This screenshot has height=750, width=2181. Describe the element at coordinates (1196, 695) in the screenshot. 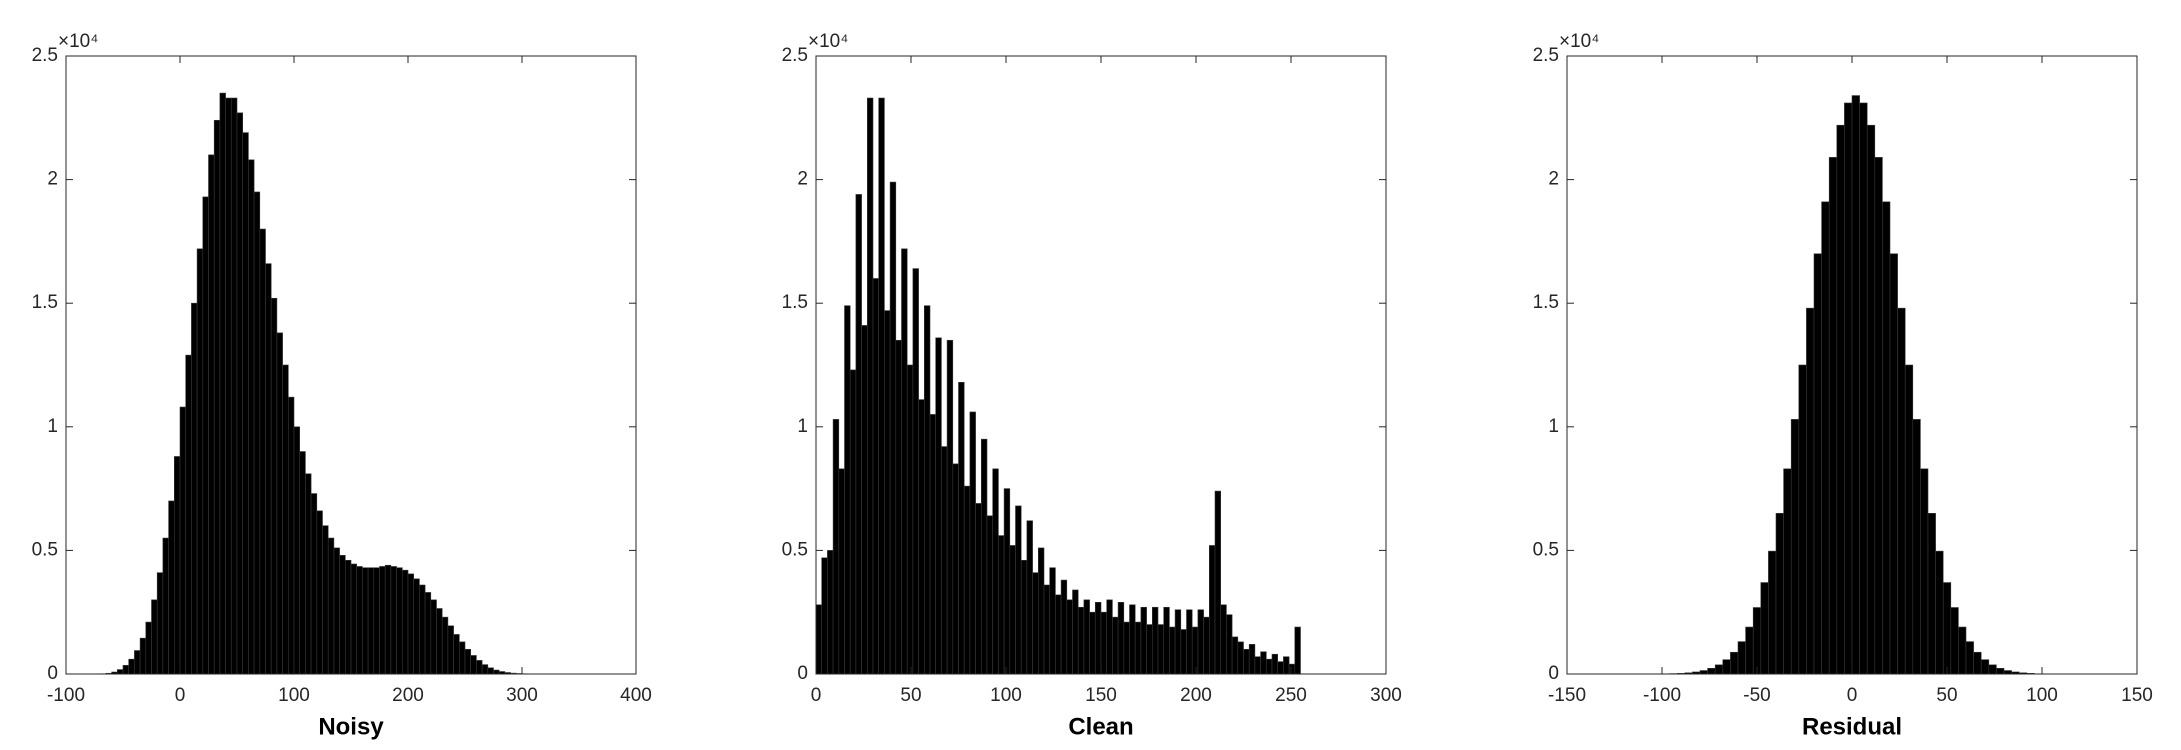

I see `x-tick-label: 200` at that location.